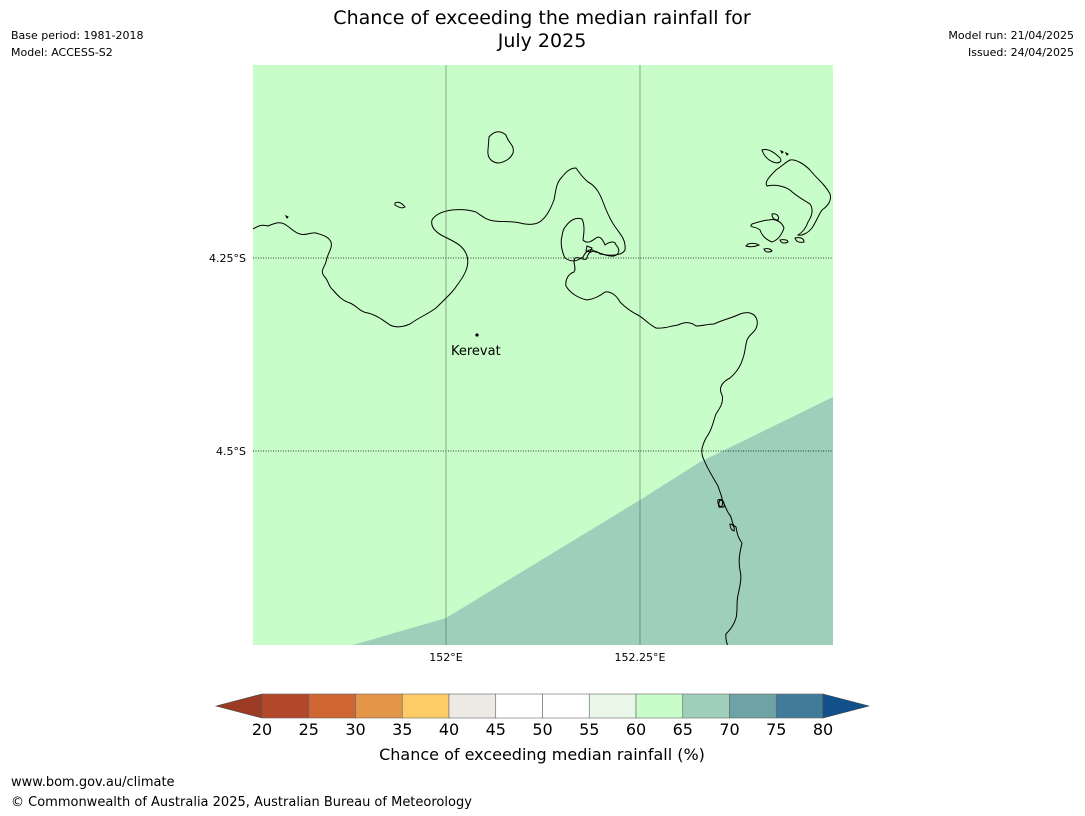  I want to click on base-period: Base period: 1981-2018, so click(77, 35).